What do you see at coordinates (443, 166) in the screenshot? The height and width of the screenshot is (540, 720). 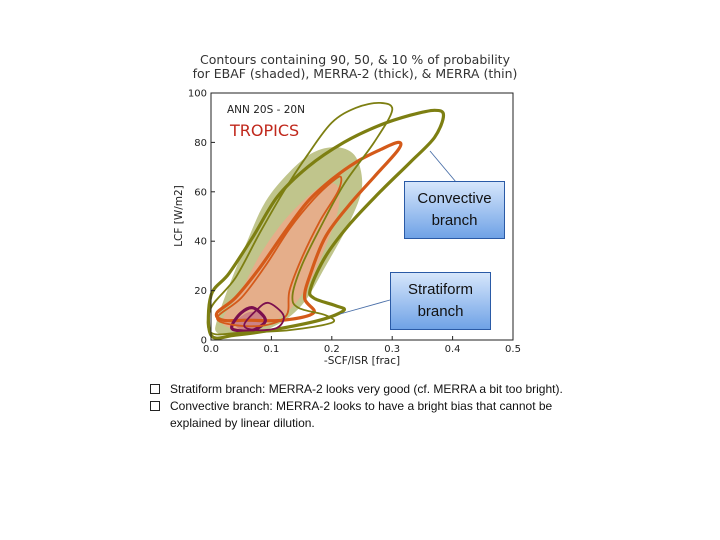 I see `convective-callout-line` at bounding box center [443, 166].